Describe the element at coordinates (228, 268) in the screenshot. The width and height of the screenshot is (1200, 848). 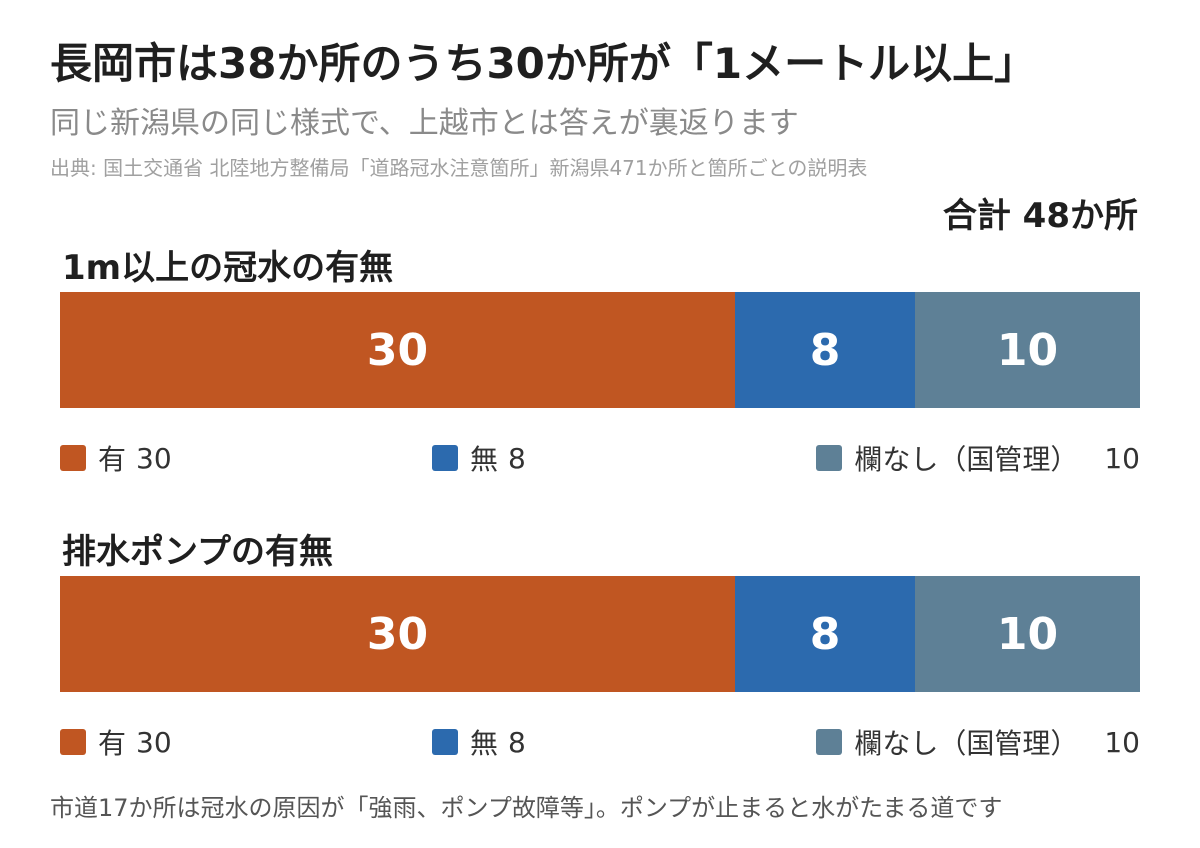
I see `chart-1-title: 1m以上の冠水の有無` at that location.